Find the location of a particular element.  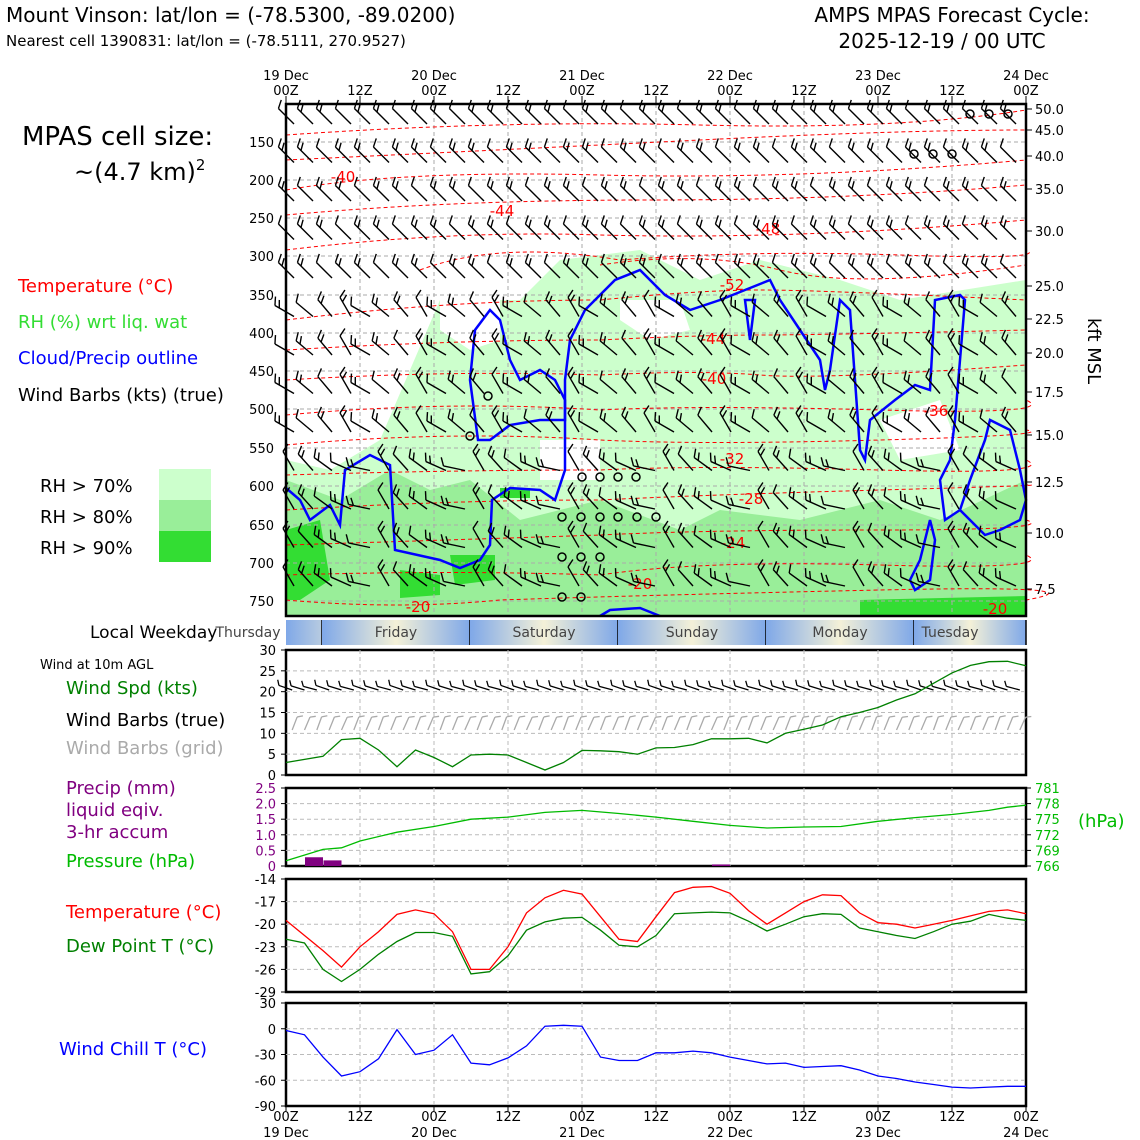

legend-rh90-swatch is located at coordinates (185, 546).